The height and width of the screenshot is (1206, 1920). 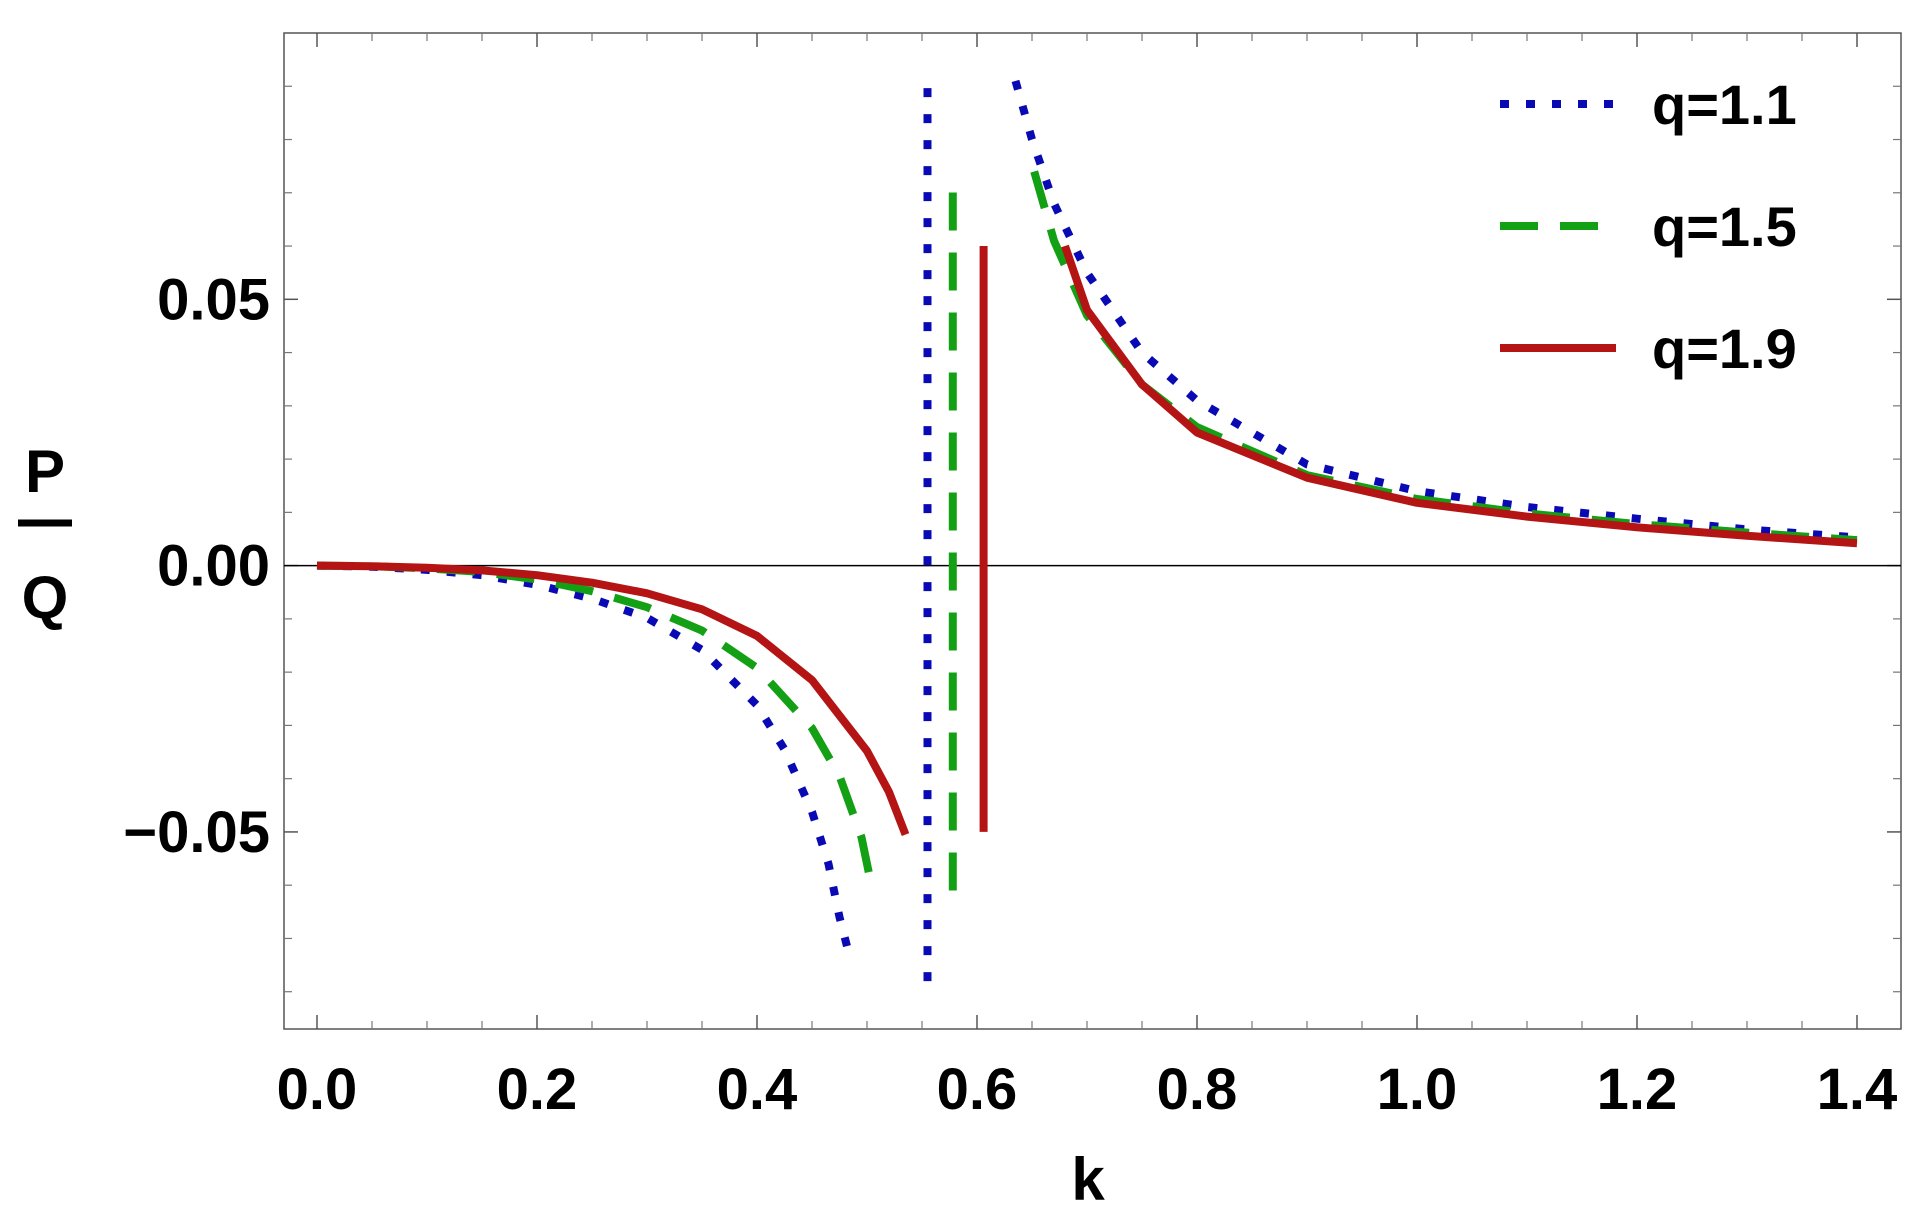 What do you see at coordinates (196, 832) in the screenshot?
I see `y-tick-label: −0.05` at bounding box center [196, 832].